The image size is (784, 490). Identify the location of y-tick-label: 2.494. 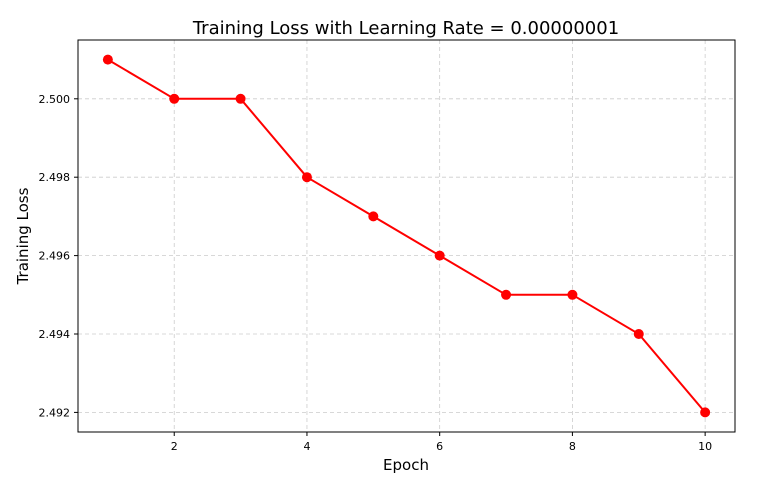
(55, 334).